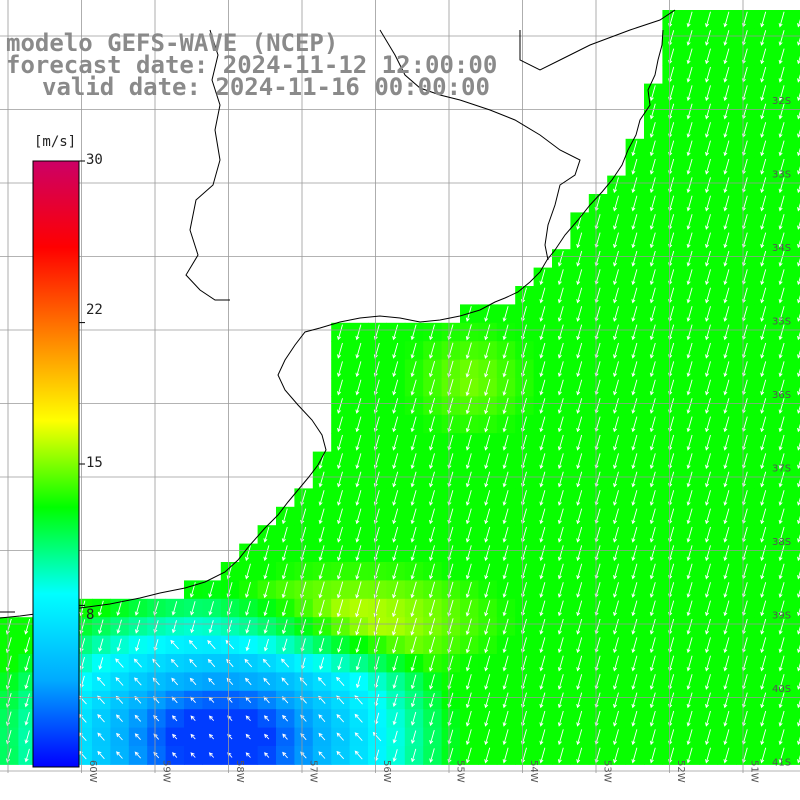 The height and width of the screenshot is (800, 800). Describe the element at coordinates (172, 43) in the screenshot. I see `title-model: modelo GEFS-WAVE (NCEP)` at that location.